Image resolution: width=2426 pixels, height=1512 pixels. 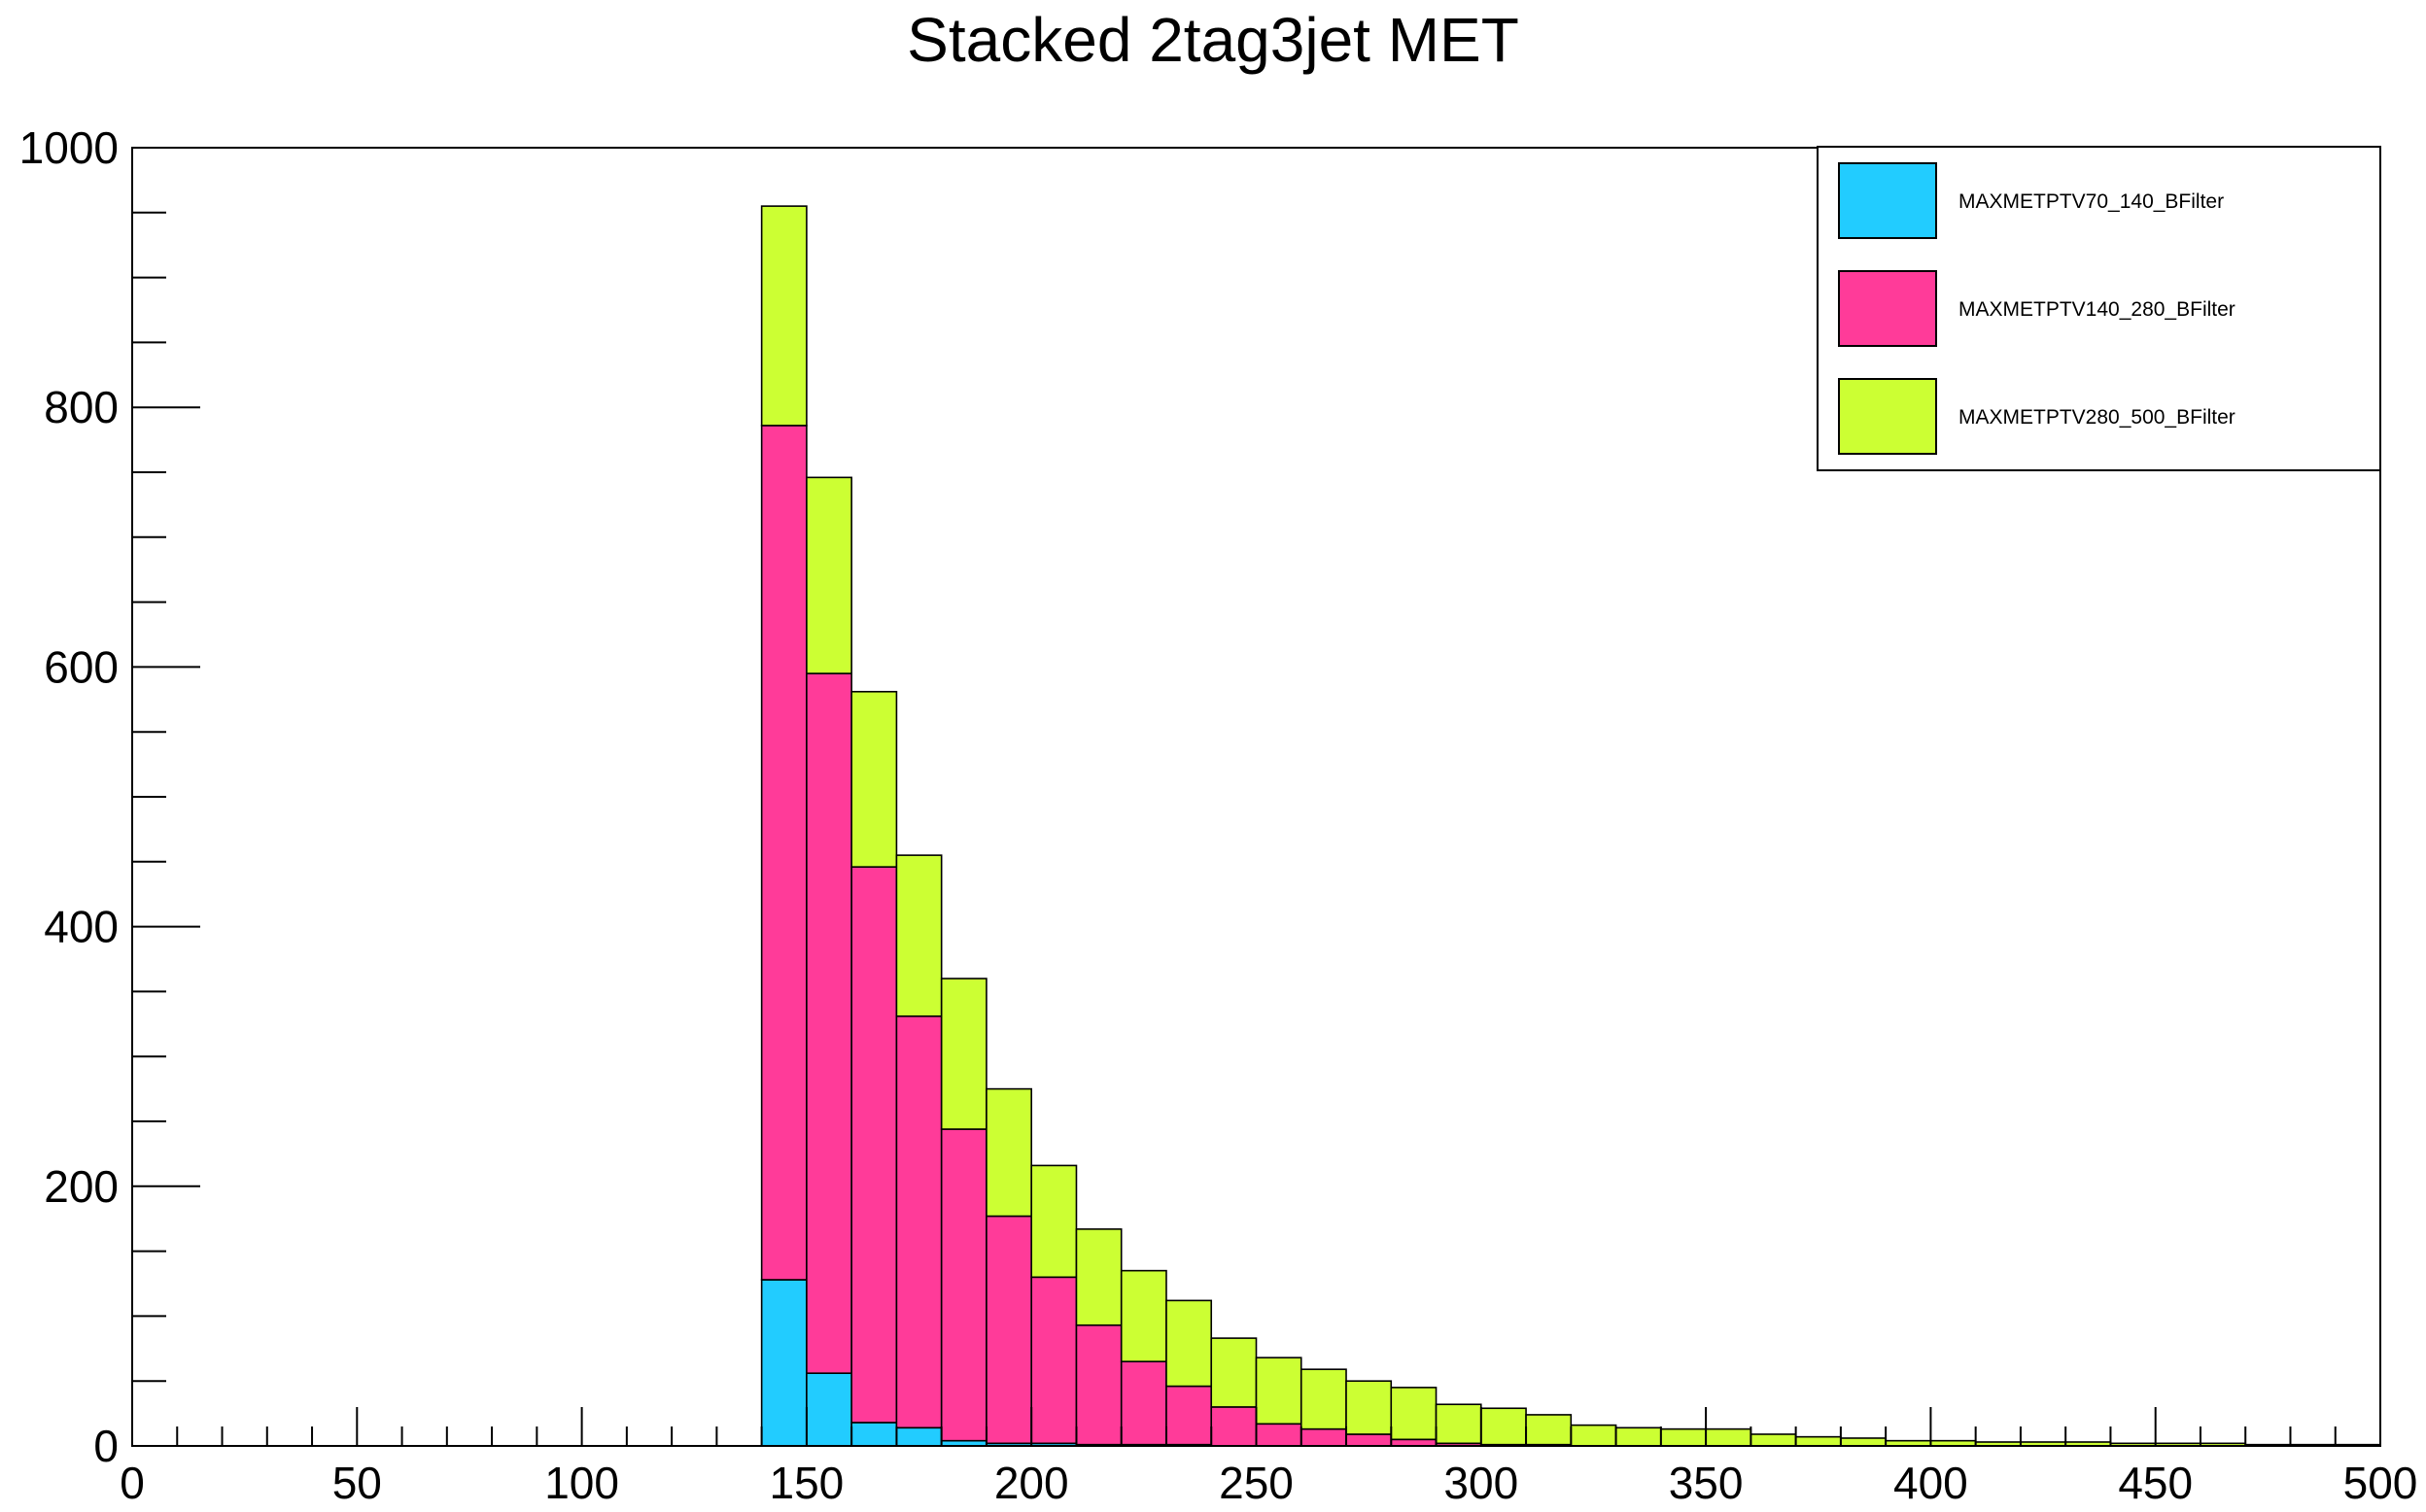 What do you see at coordinates (807, 1483) in the screenshot?
I see `x-tick-label-150: 150` at bounding box center [807, 1483].